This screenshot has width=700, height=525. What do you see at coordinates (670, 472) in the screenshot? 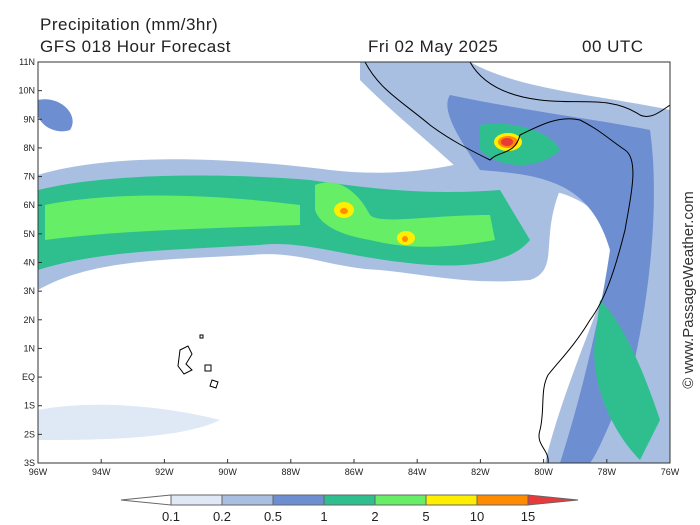
I see `lon-label: 76W` at bounding box center [670, 472].